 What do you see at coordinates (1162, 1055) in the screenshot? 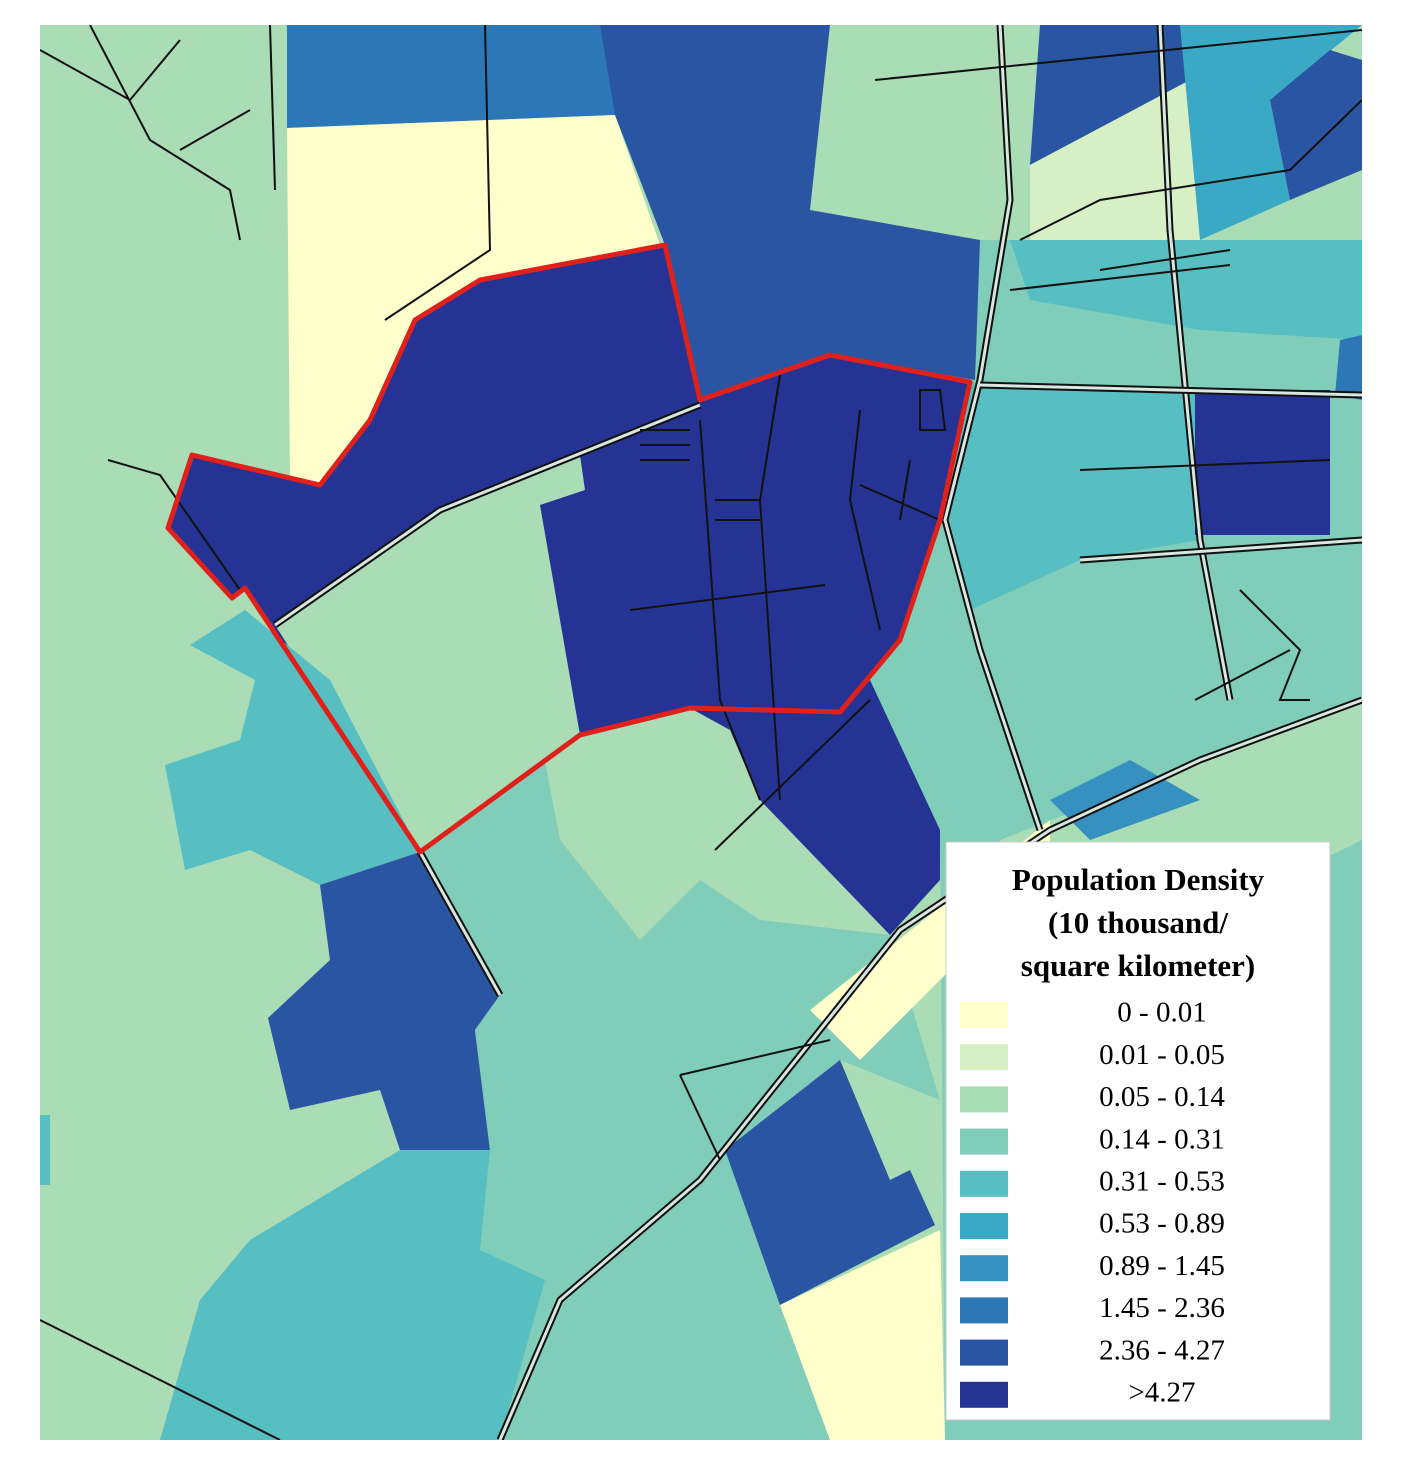
I see `legend-label: 0.01 - 0.05` at bounding box center [1162, 1055].